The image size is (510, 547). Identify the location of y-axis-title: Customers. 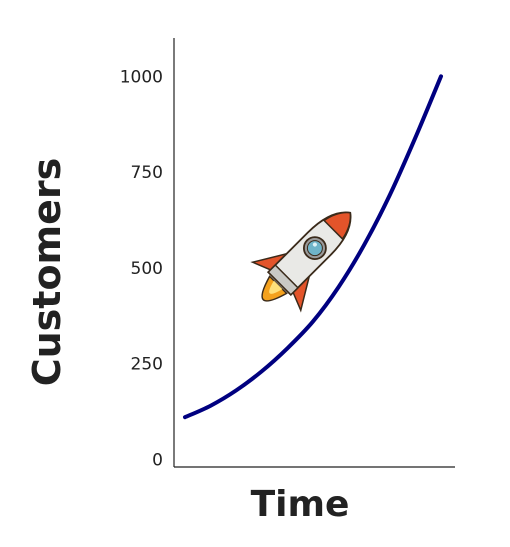
(47, 272).